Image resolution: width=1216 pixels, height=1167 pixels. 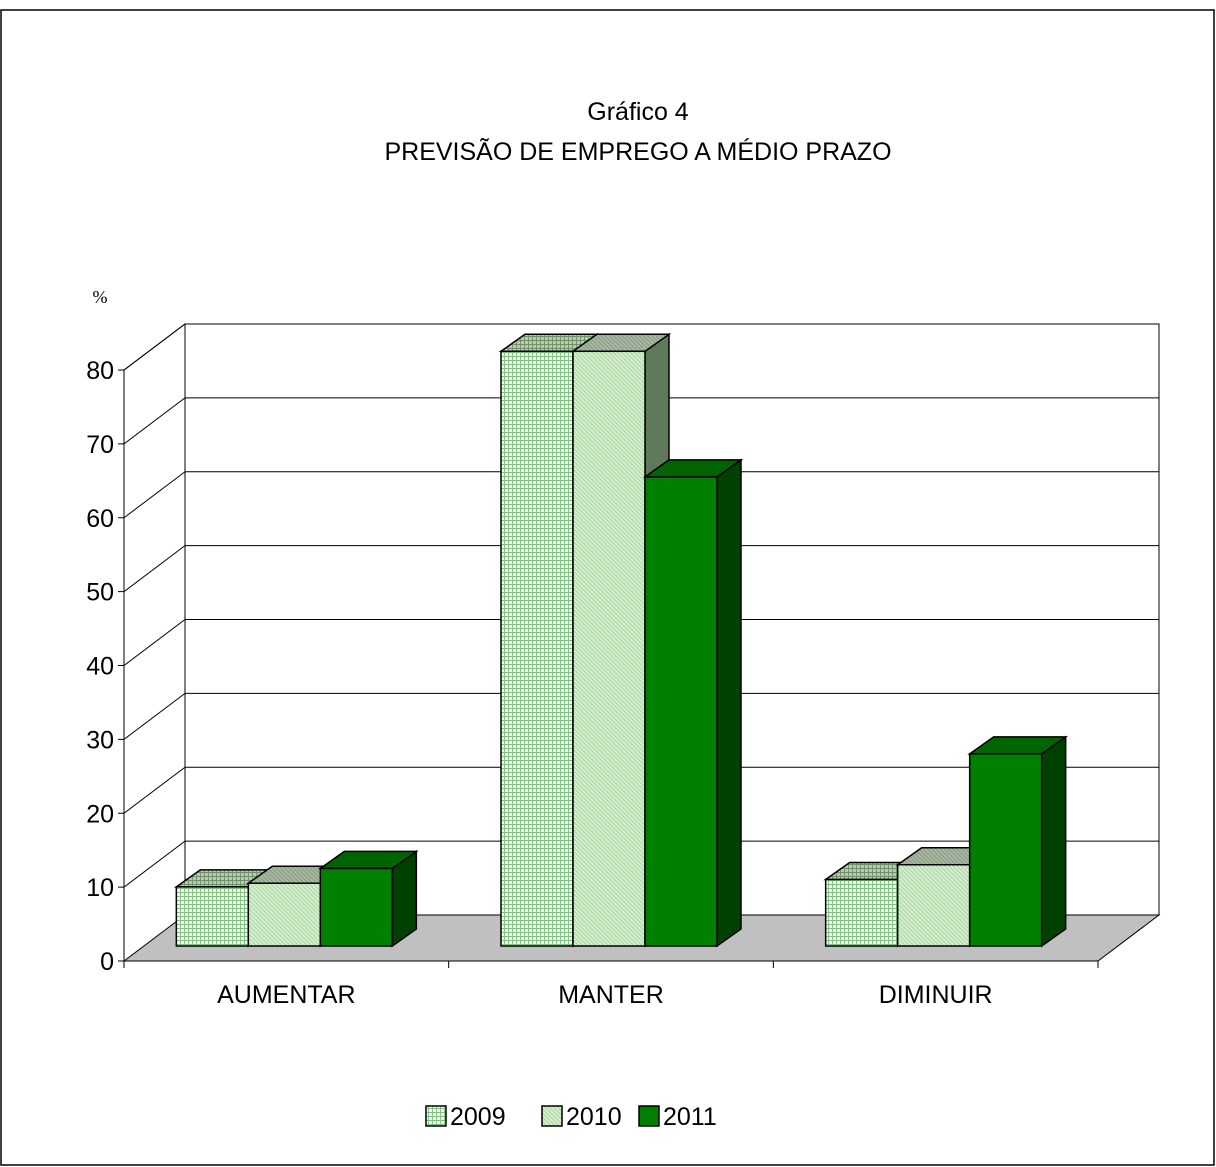 I want to click on legend-label-2011: 2011, so click(x=690, y=1117).